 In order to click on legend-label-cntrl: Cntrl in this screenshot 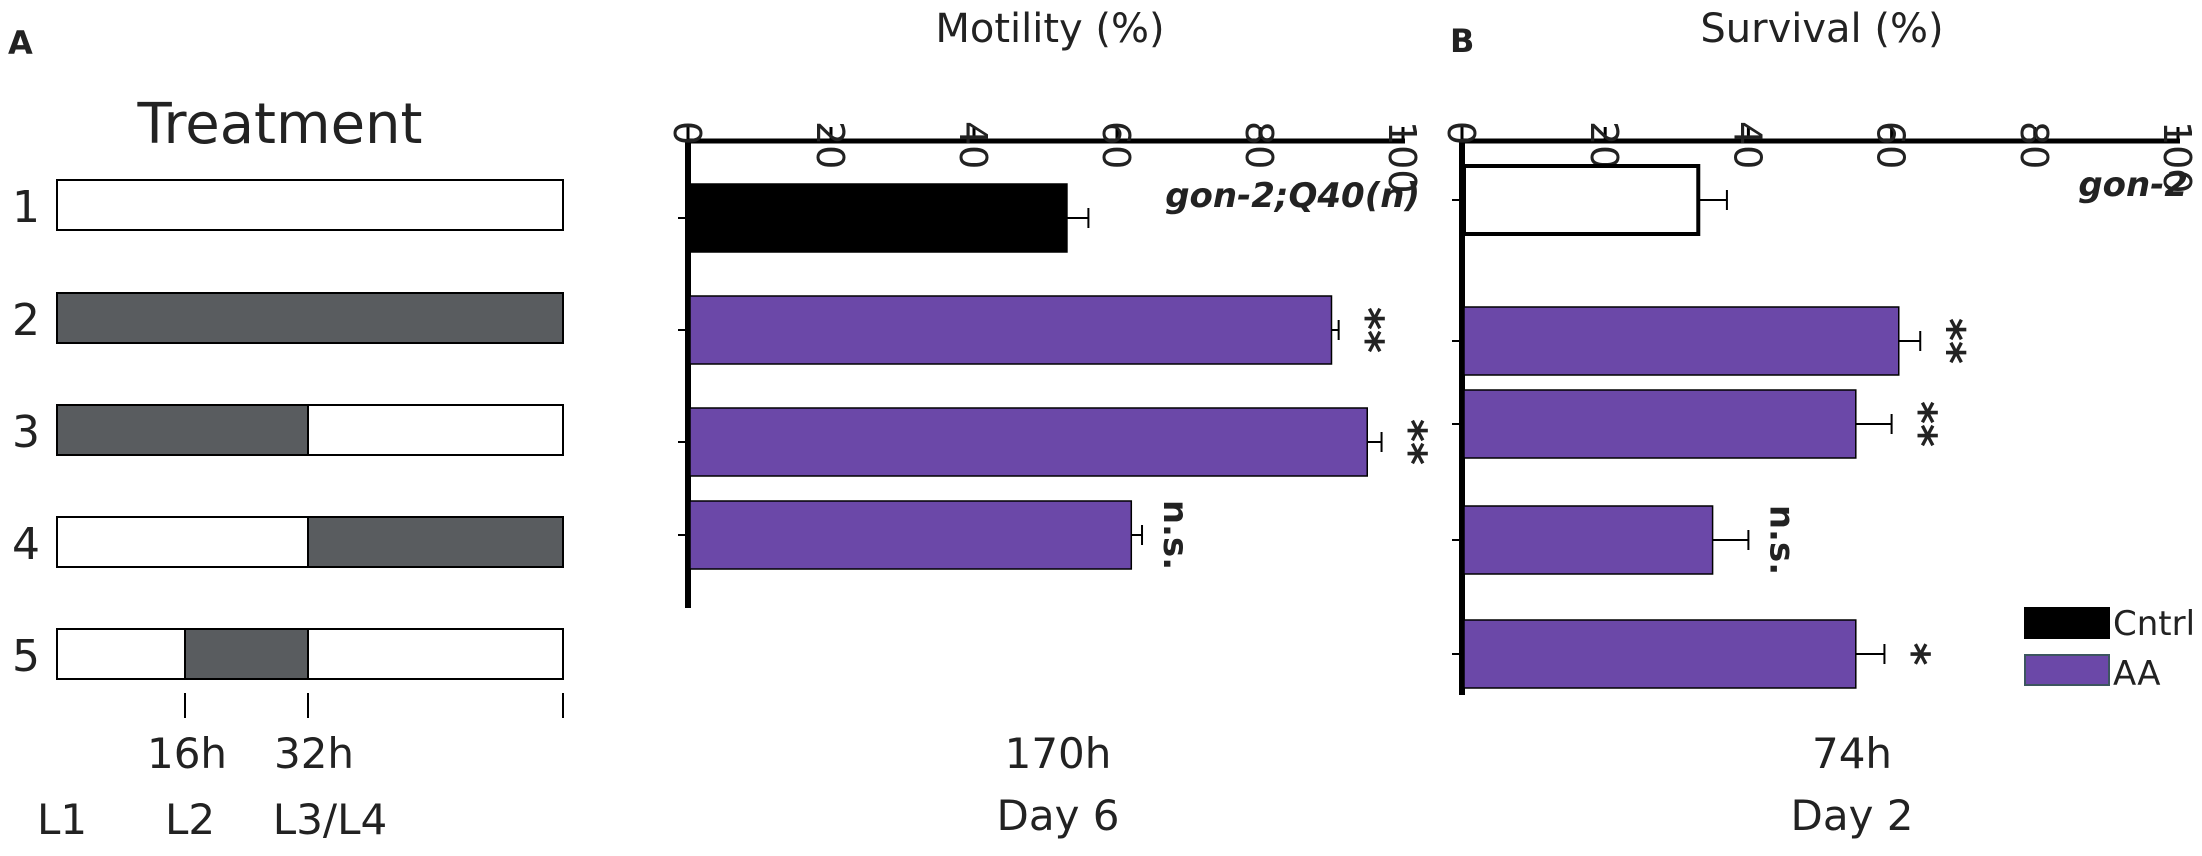, I will do `click(2154, 624)`.